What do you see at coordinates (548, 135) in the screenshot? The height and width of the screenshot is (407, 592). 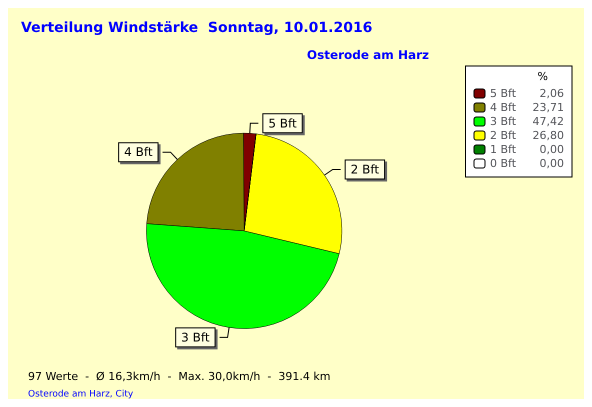 I see `data-label: 26,80` at bounding box center [548, 135].